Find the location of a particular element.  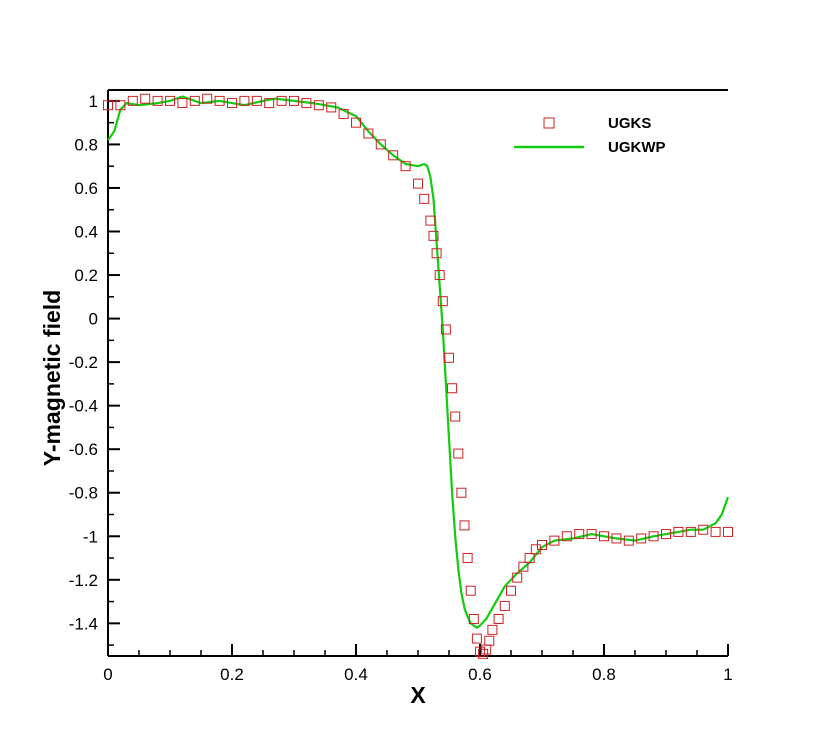

y-tick-label: -0.4 is located at coordinates (83, 406).